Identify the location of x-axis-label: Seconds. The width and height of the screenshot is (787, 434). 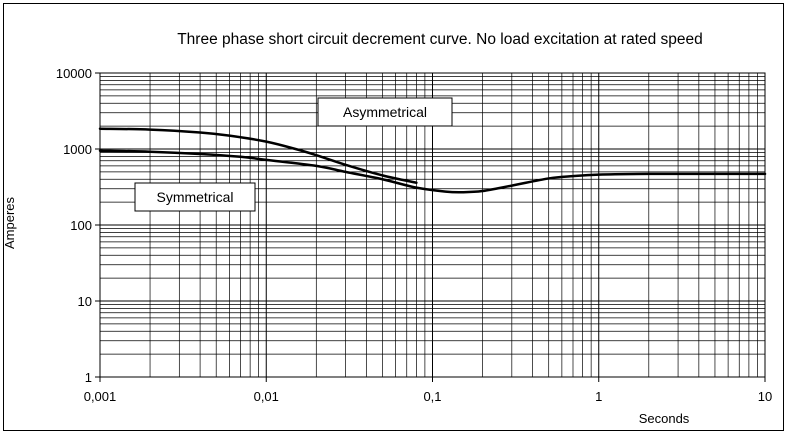
(664, 418).